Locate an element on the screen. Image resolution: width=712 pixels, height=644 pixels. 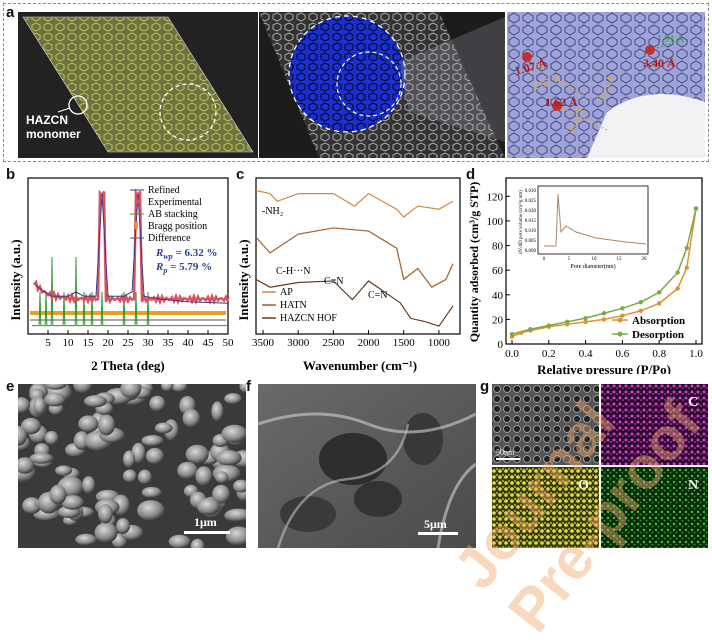
xtick-c: 2000 is located at coordinates (369, 343).